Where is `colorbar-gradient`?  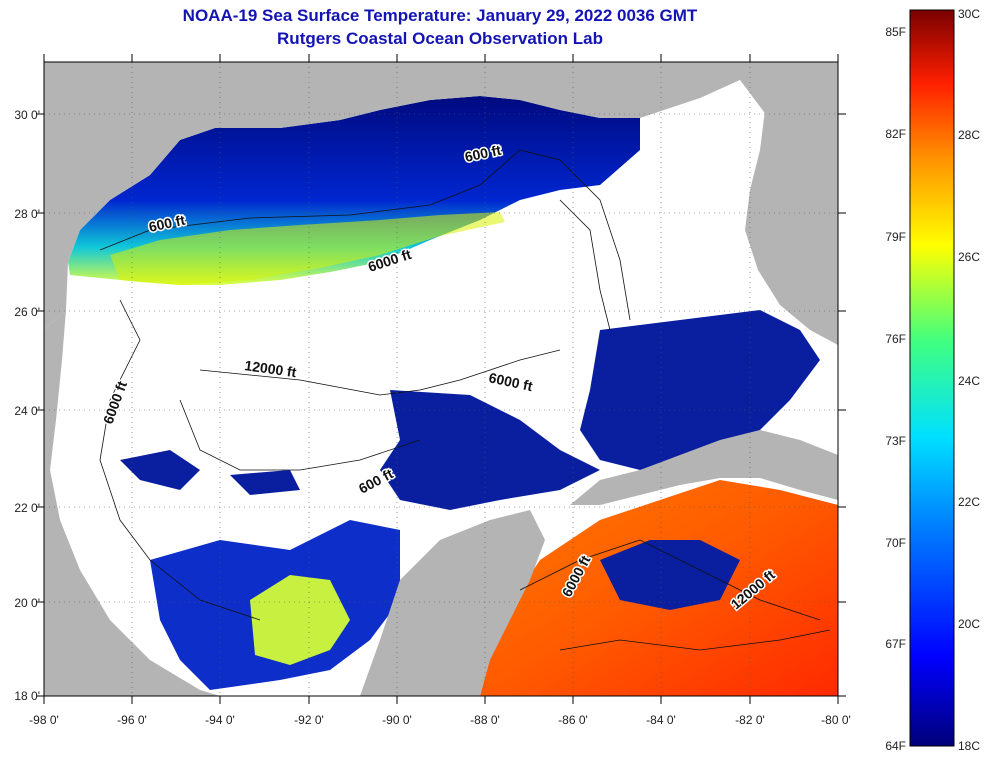
colorbar-gradient is located at coordinates (932, 378).